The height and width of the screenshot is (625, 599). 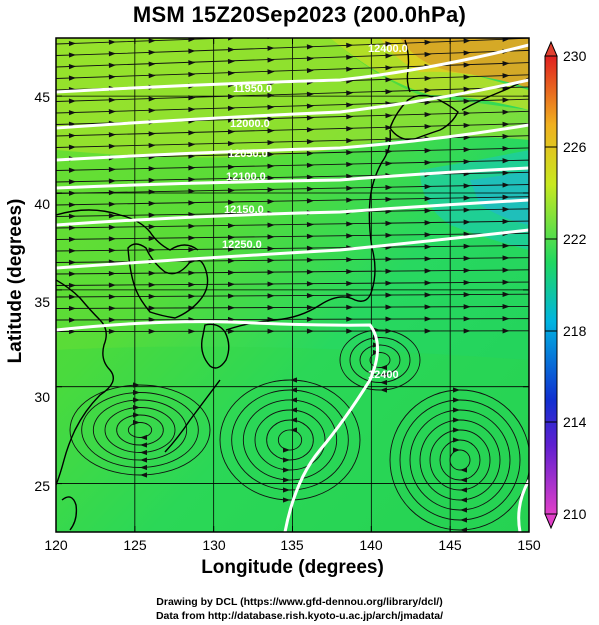 I want to click on coast-taiwan, so click(x=69, y=513).